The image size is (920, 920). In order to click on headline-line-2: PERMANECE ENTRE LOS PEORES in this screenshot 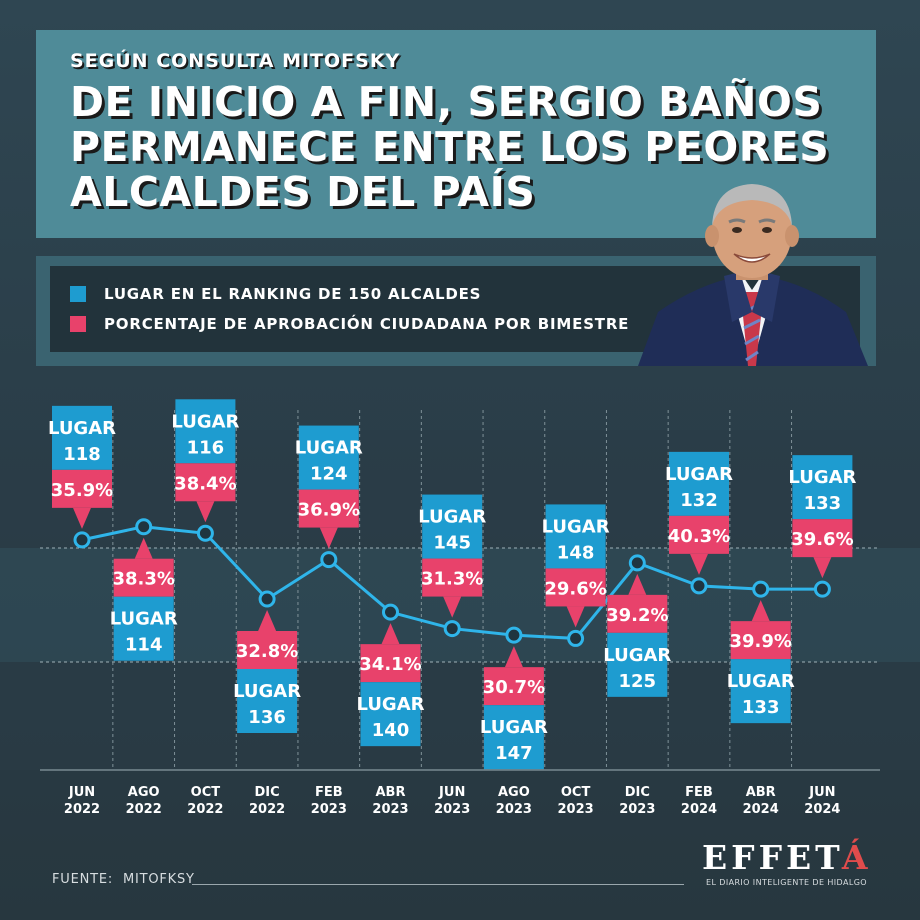, I will do `click(450, 147)`.